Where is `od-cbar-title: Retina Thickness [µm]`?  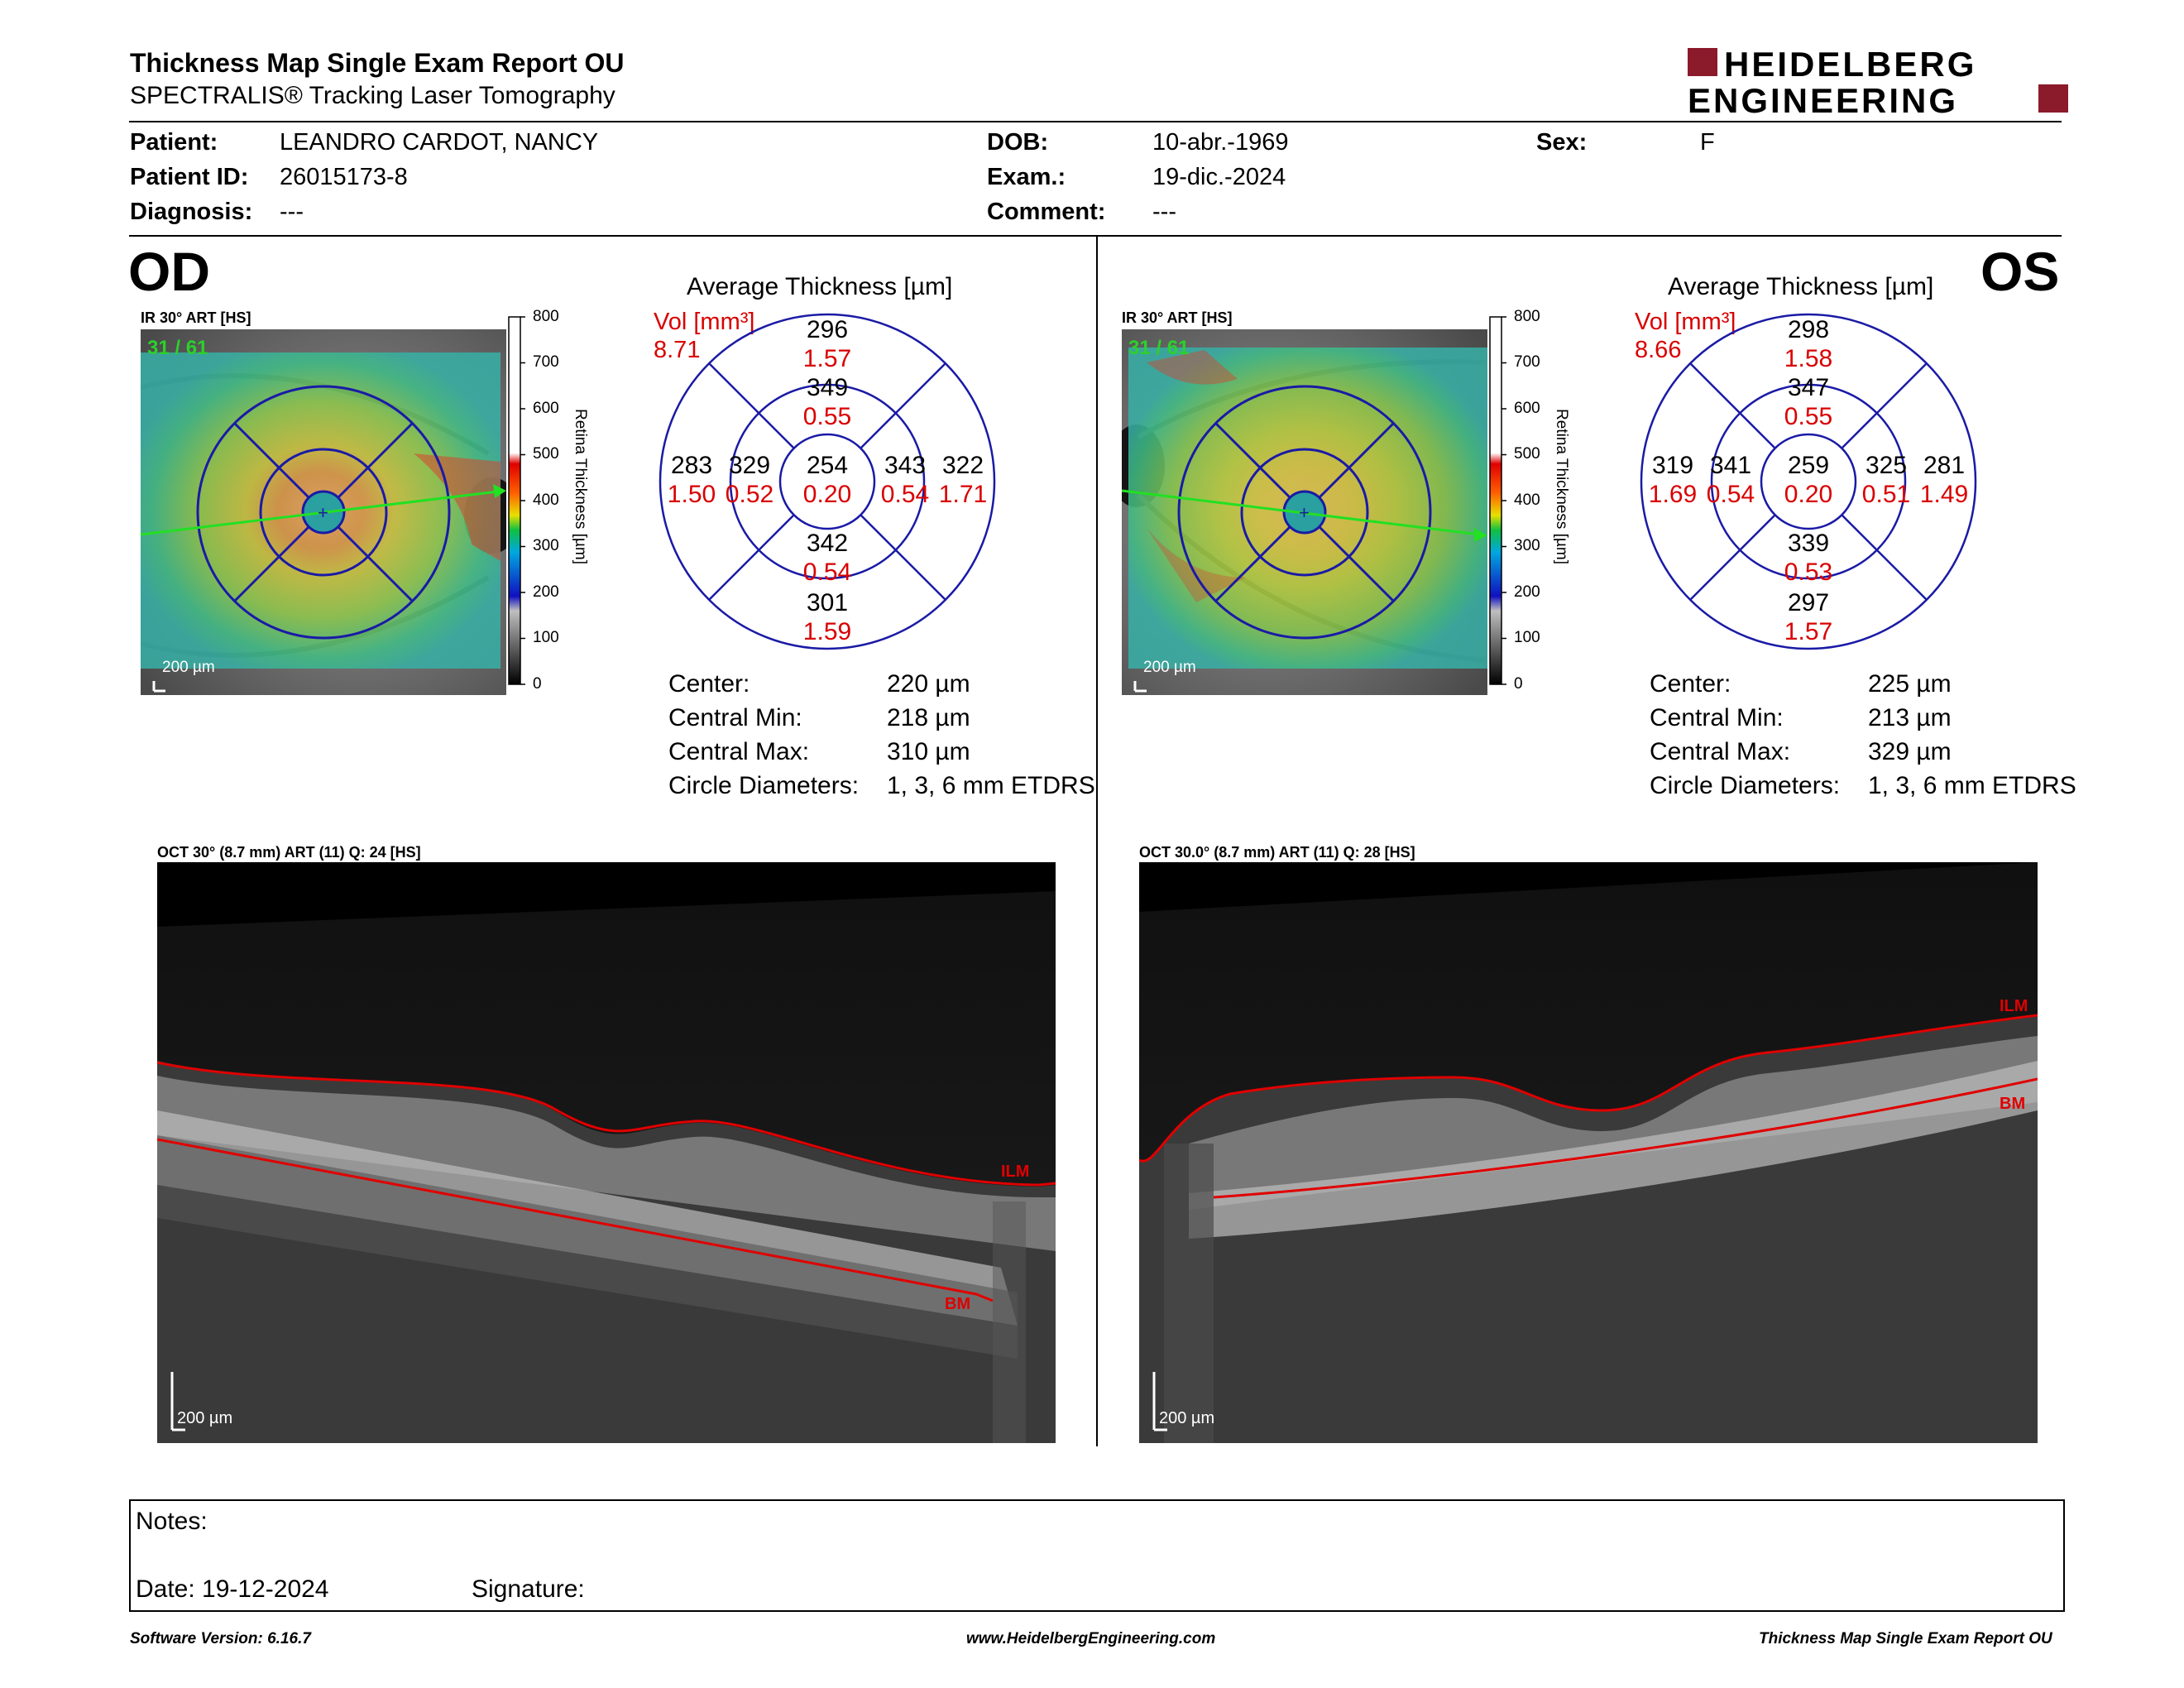
od-cbar-title: Retina Thickness [µm] is located at coordinates (580, 486).